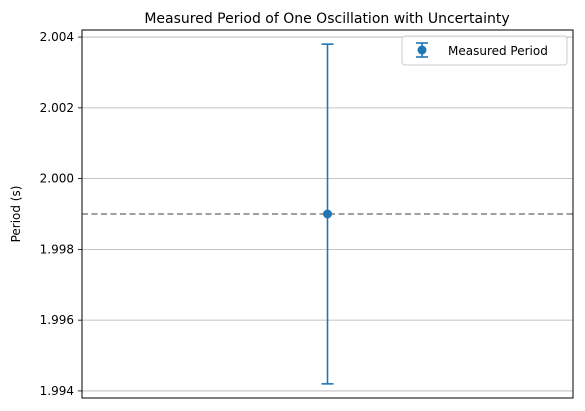  I want to click on legend-box, so click(484, 50).